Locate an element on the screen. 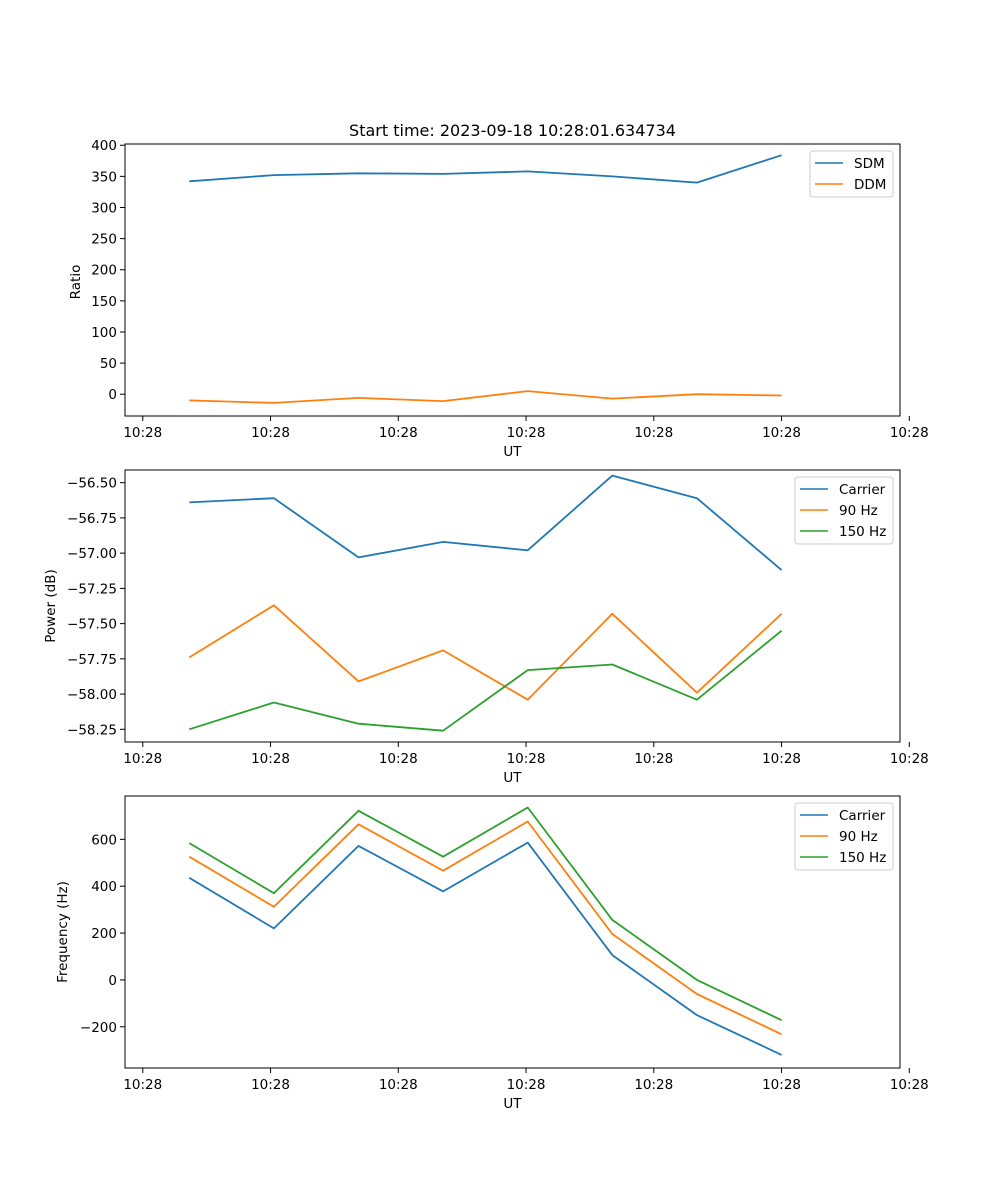 Image resolution: width=1000 pixels, height=1200 pixels. y-tick-label: −200 is located at coordinates (98, 1028).